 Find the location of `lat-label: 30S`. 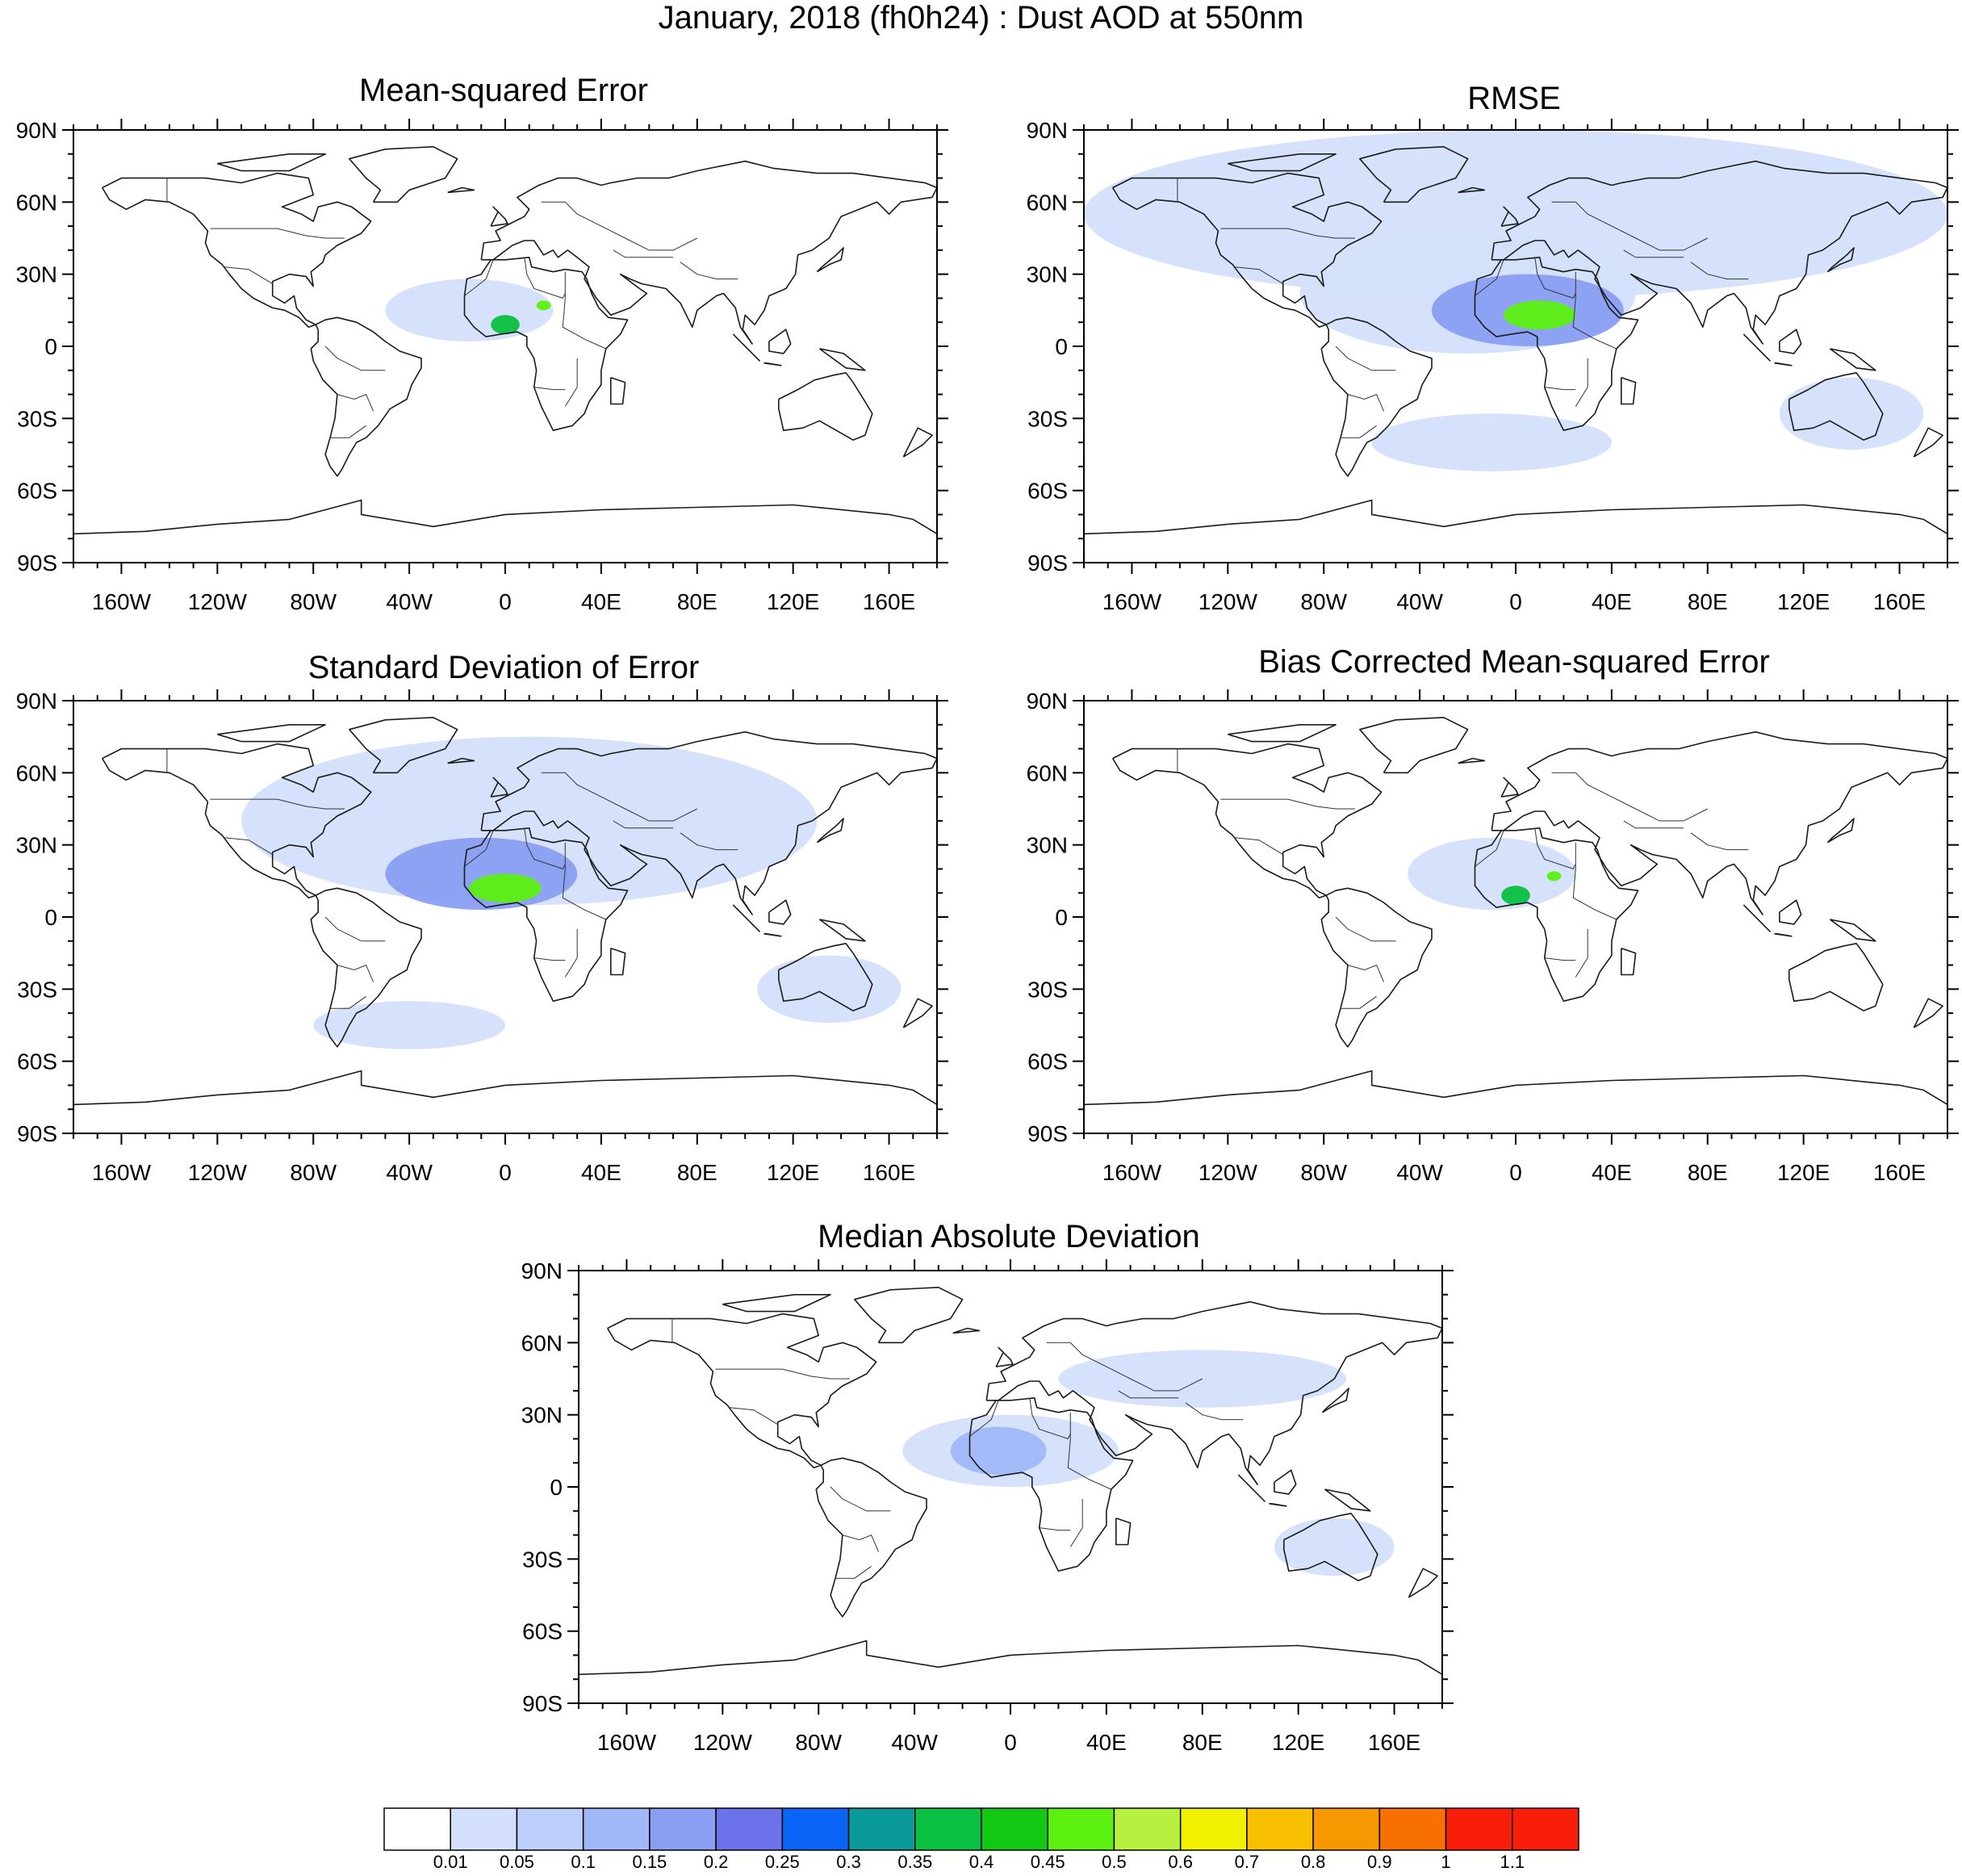

lat-label: 30S is located at coordinates (1047, 989).